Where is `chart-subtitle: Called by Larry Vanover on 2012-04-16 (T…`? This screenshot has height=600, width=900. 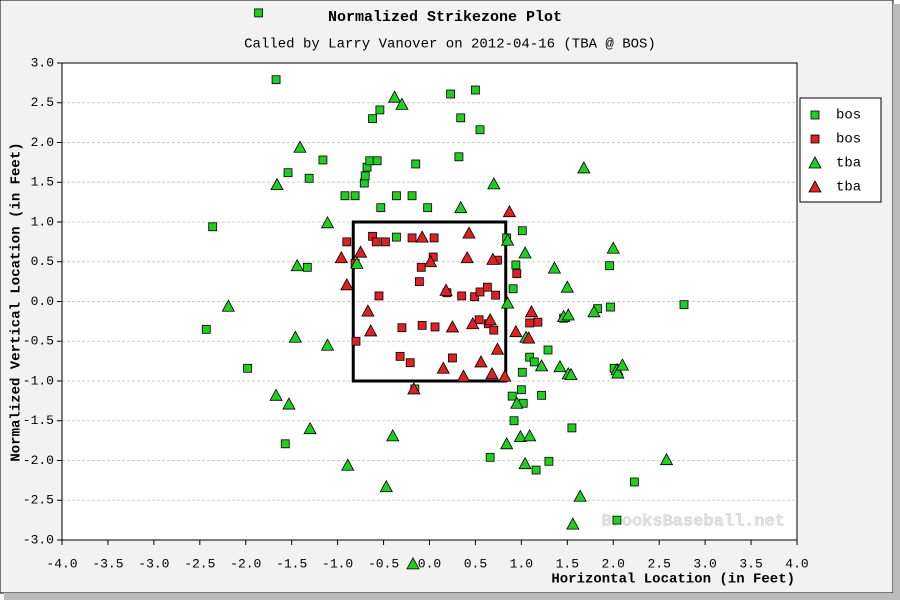
chart-subtitle: Called by Larry Vanover on 2012-04-16 (T… is located at coordinates (450, 45).